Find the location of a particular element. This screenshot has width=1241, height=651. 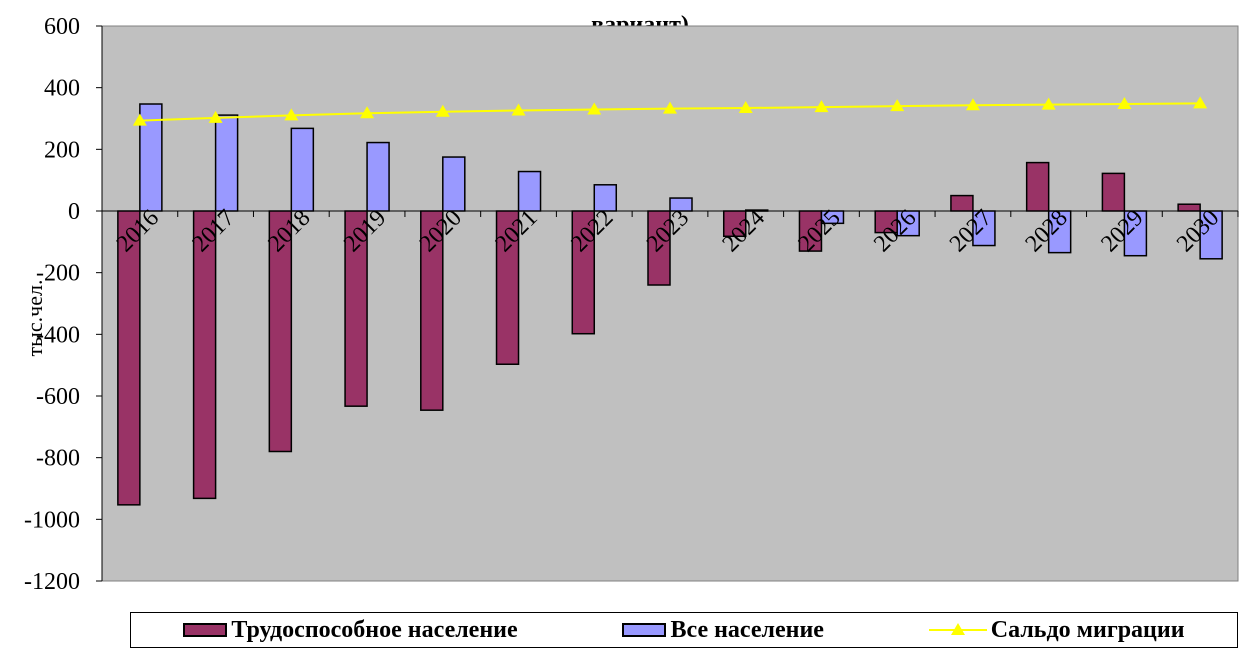

legend-item-migration-balance: Сальдо миграции is located at coordinates (1056, 630).